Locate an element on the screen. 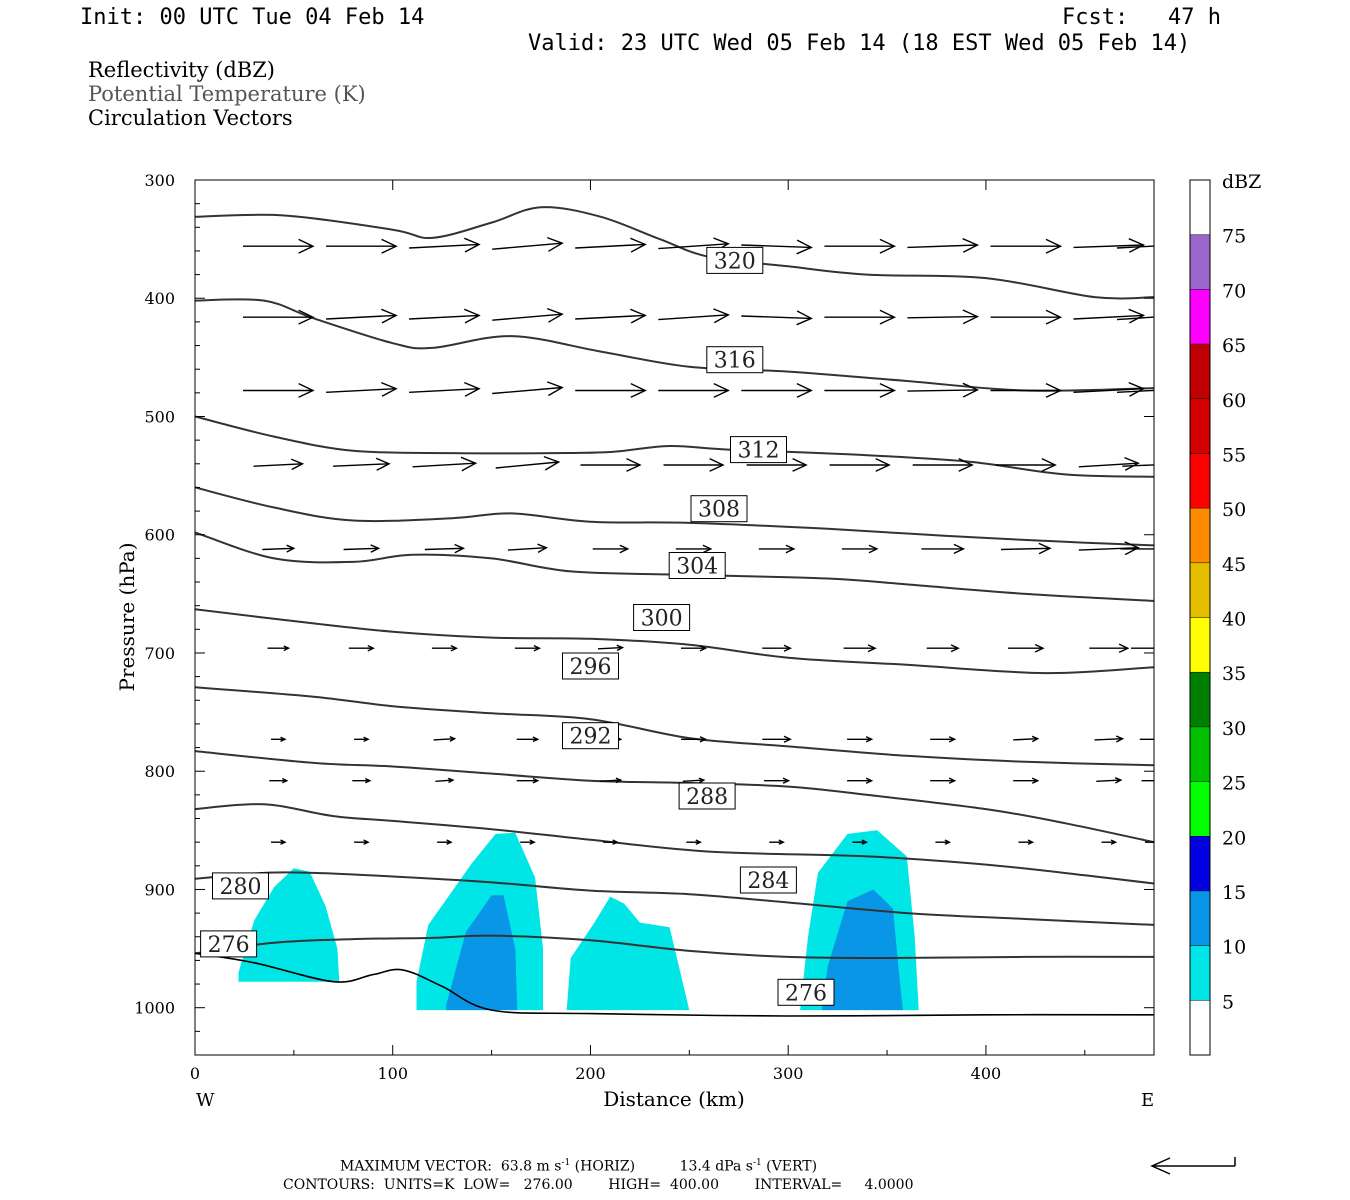 This screenshot has height=1200, width=1350. contour-label-312: 312 is located at coordinates (758, 450).